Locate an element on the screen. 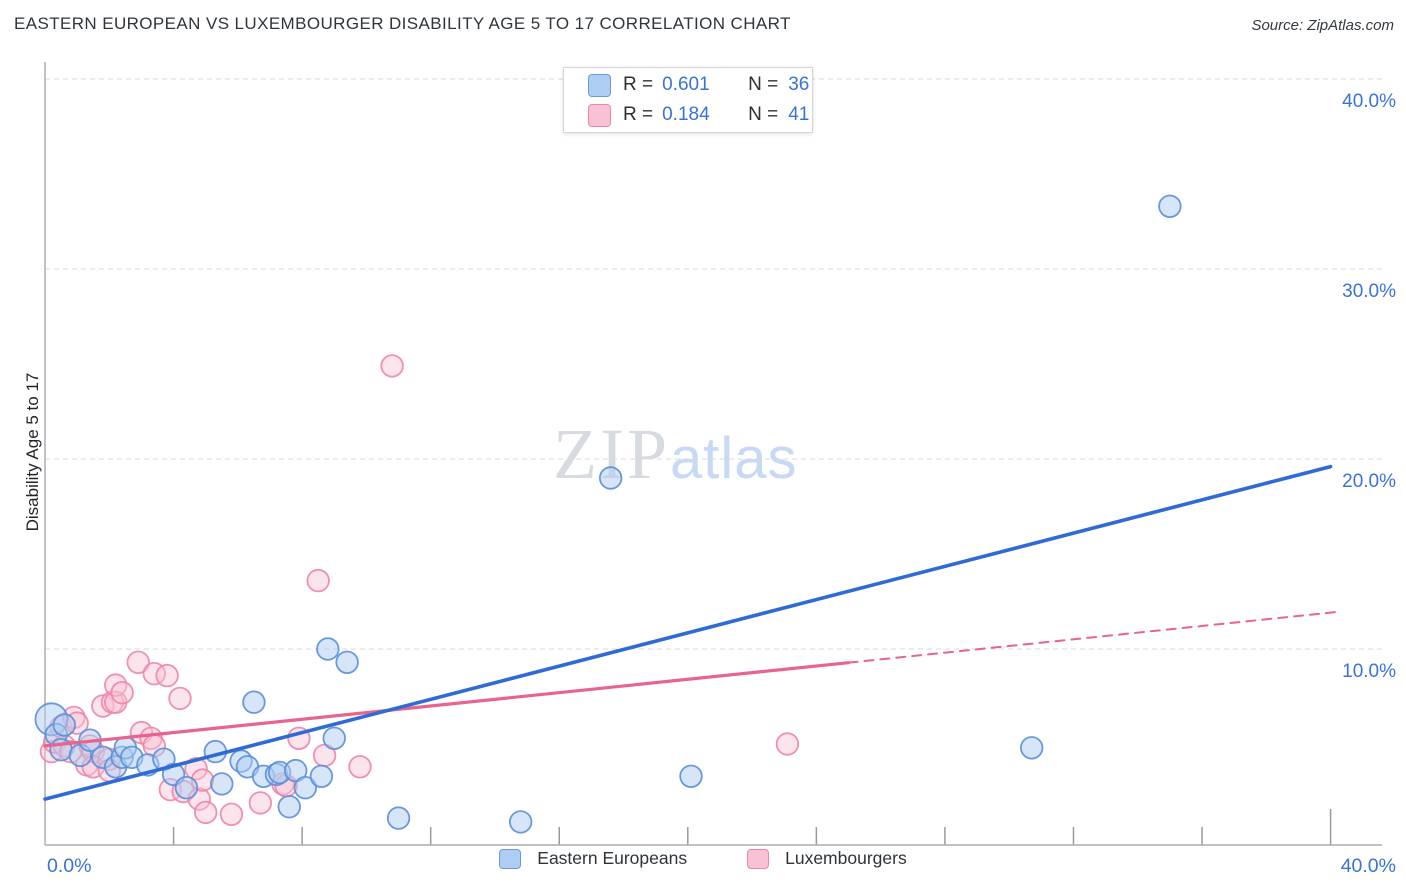 The image size is (1406, 892). r-value: 0.184 is located at coordinates (686, 114).